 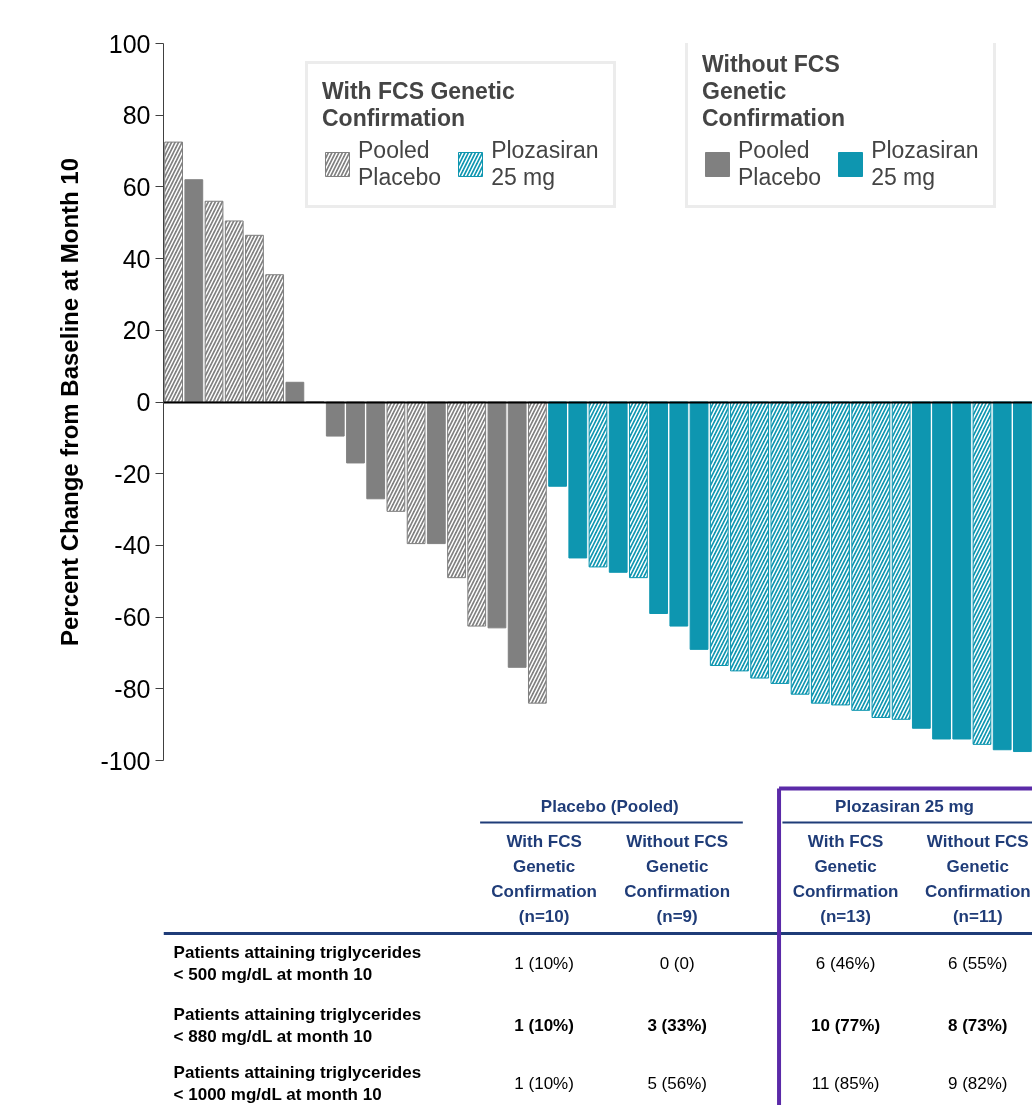 What do you see at coordinates (297, 1025) in the screenshot?
I see `text: Patients attaining triglycerides < 880 mg/dL at month 10` at bounding box center [297, 1025].